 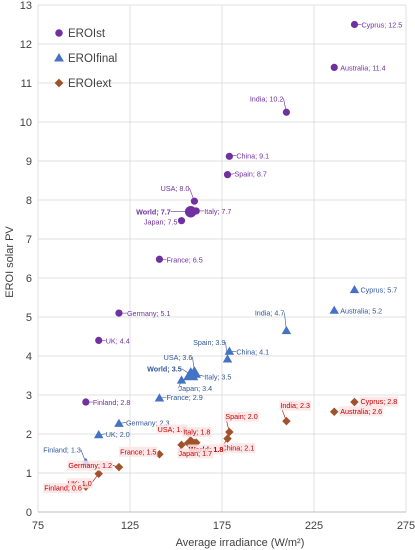 I want to click on data-label: Italy; 7.7, so click(x=217, y=211).